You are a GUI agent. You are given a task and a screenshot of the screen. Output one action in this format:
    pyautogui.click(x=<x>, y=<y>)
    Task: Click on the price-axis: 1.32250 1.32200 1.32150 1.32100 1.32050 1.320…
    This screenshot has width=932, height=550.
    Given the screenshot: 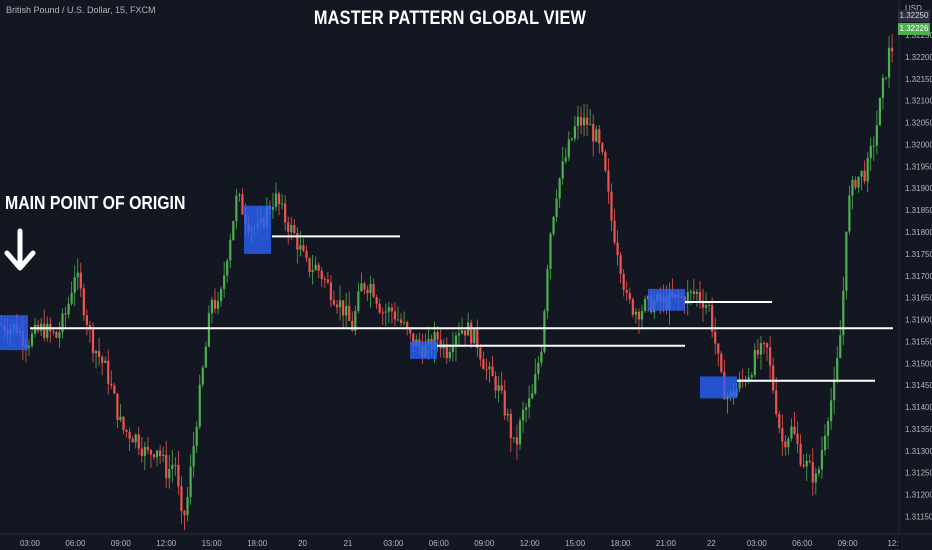 What is the action you would take?
    pyautogui.click(x=918, y=276)
    